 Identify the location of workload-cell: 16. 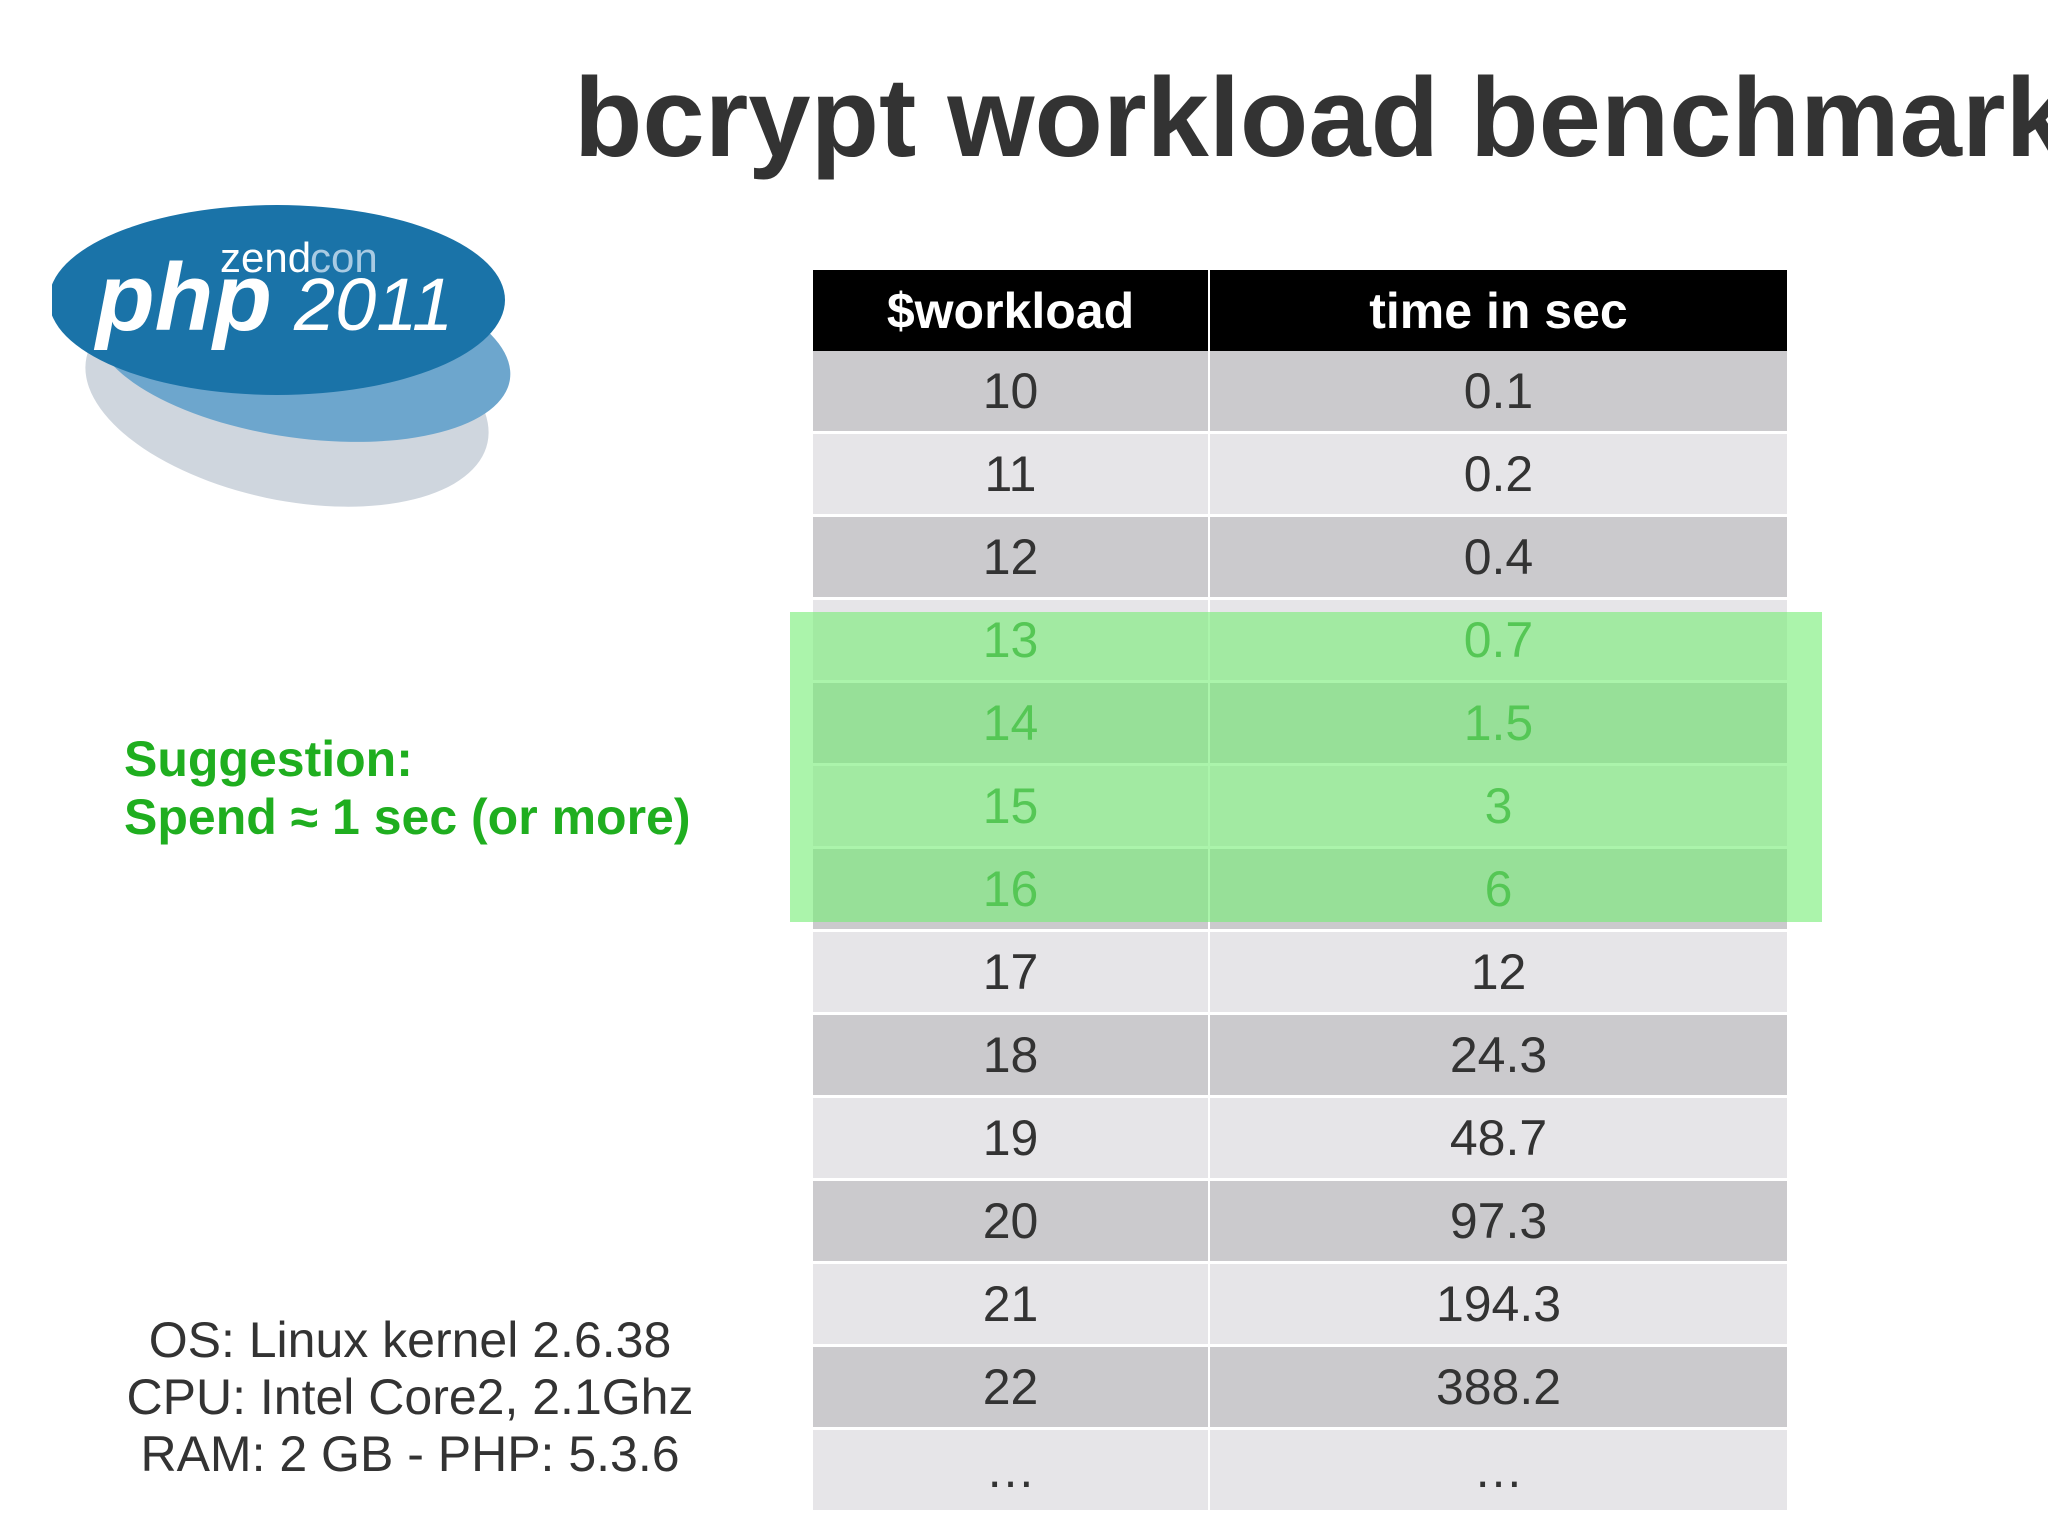
(1011, 889).